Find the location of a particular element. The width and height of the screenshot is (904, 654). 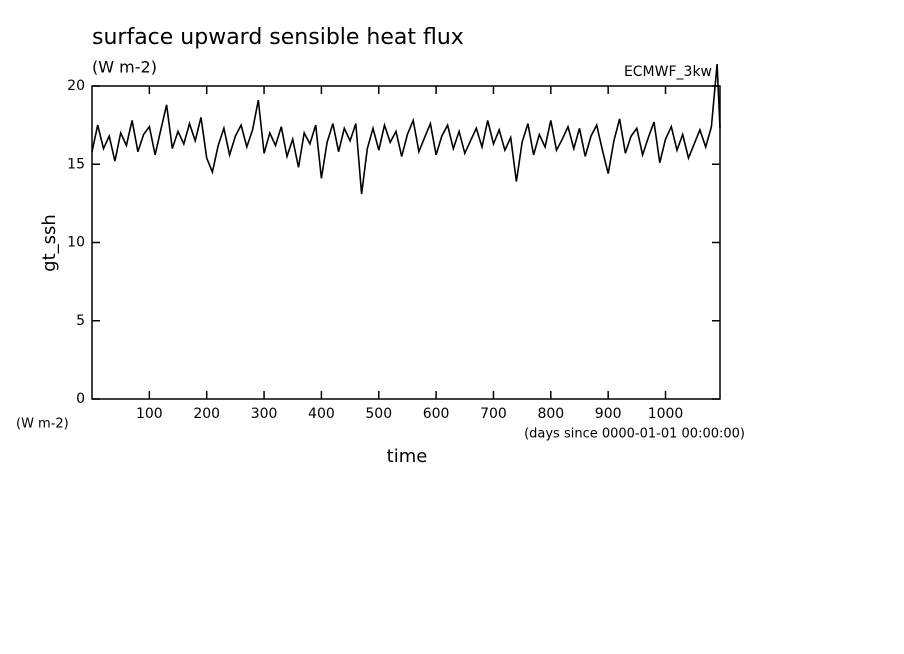

x-tick-label: 700 is located at coordinates (493, 414).